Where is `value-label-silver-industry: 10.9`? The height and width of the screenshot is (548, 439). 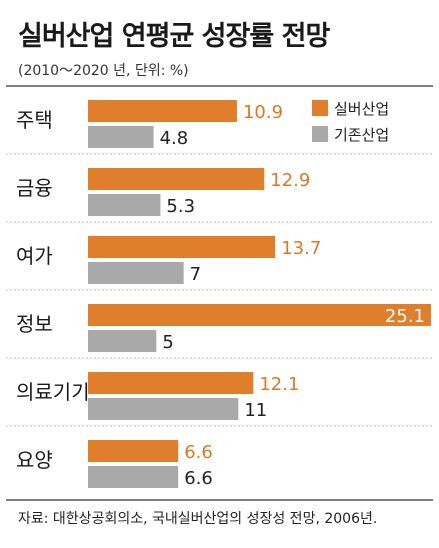 value-label-silver-industry: 10.9 is located at coordinates (263, 112).